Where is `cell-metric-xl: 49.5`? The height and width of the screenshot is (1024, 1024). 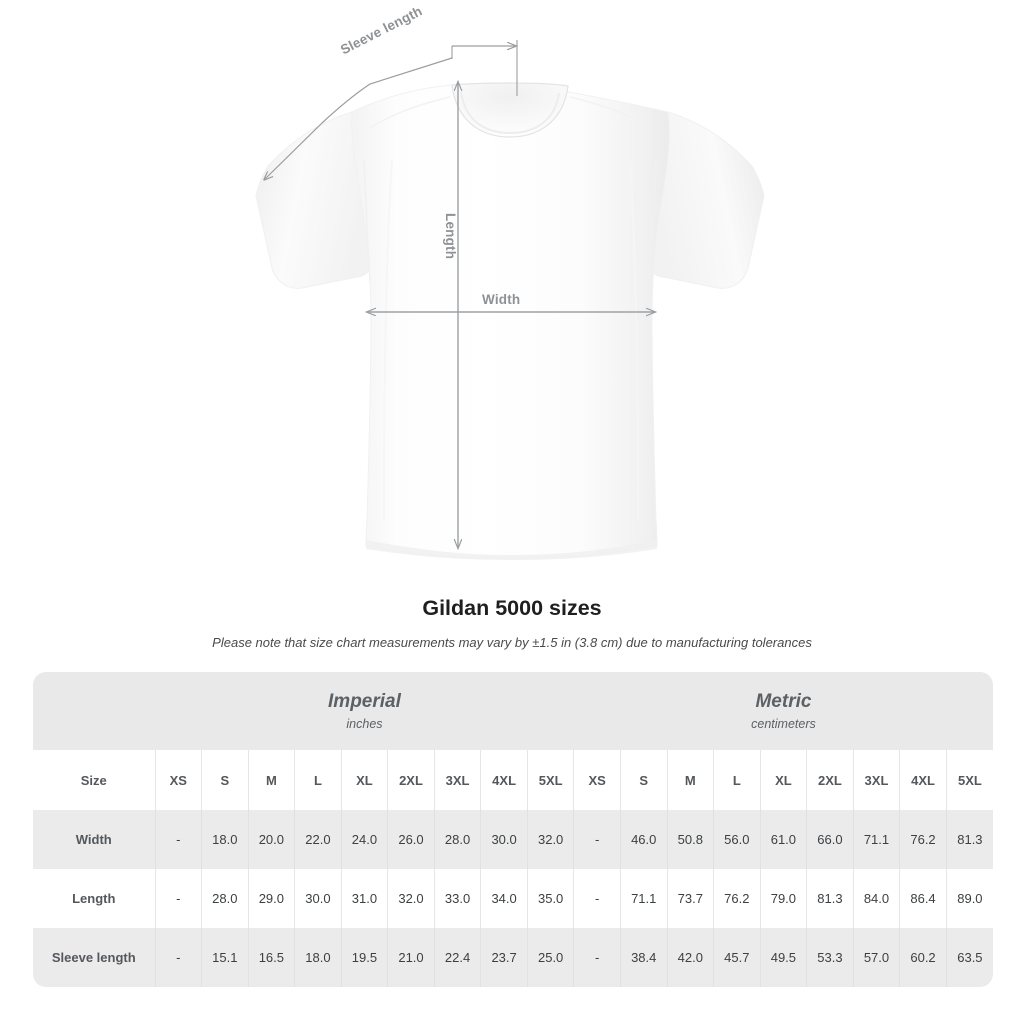
cell-metric-xl: 49.5 is located at coordinates (783, 957).